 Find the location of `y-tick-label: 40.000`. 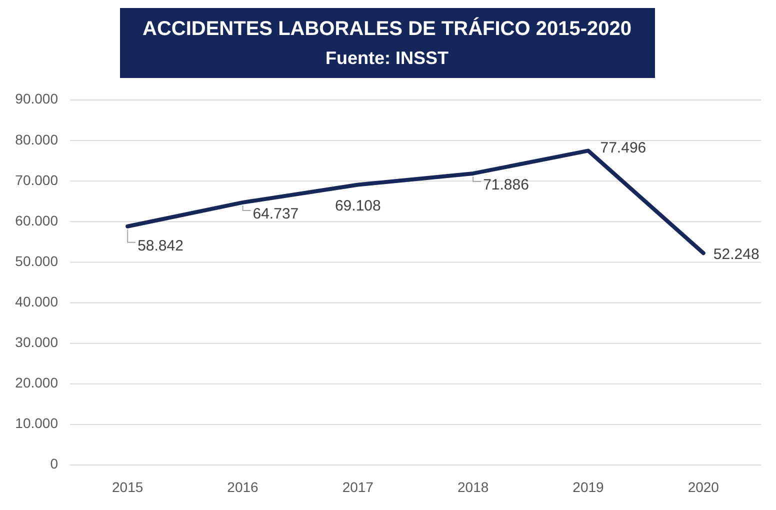

y-tick-label: 40.000 is located at coordinates (36, 301).